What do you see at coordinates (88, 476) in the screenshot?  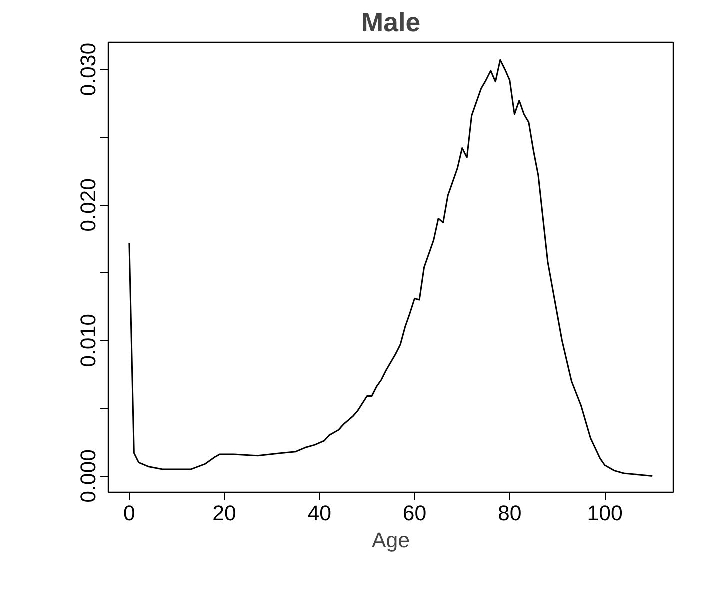 I see `y-tick-label: 0.000` at bounding box center [88, 476].